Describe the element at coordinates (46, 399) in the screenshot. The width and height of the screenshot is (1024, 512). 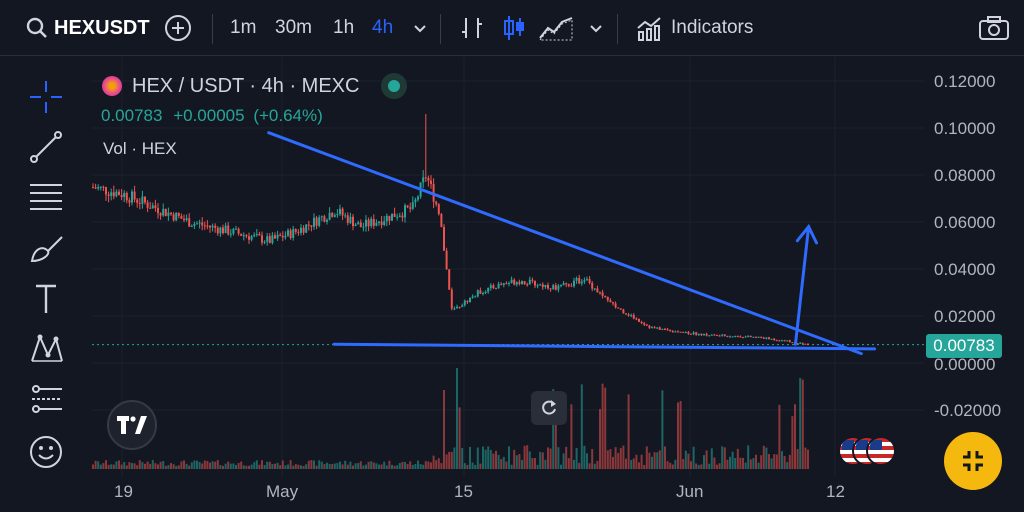
I see `forecast-tool` at that location.